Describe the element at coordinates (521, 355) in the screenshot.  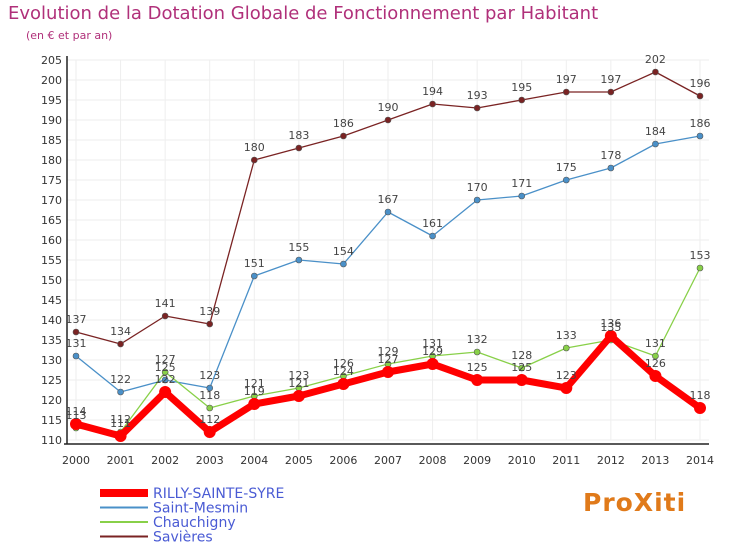
I see `data-label-chauchigny: 128` at that location.